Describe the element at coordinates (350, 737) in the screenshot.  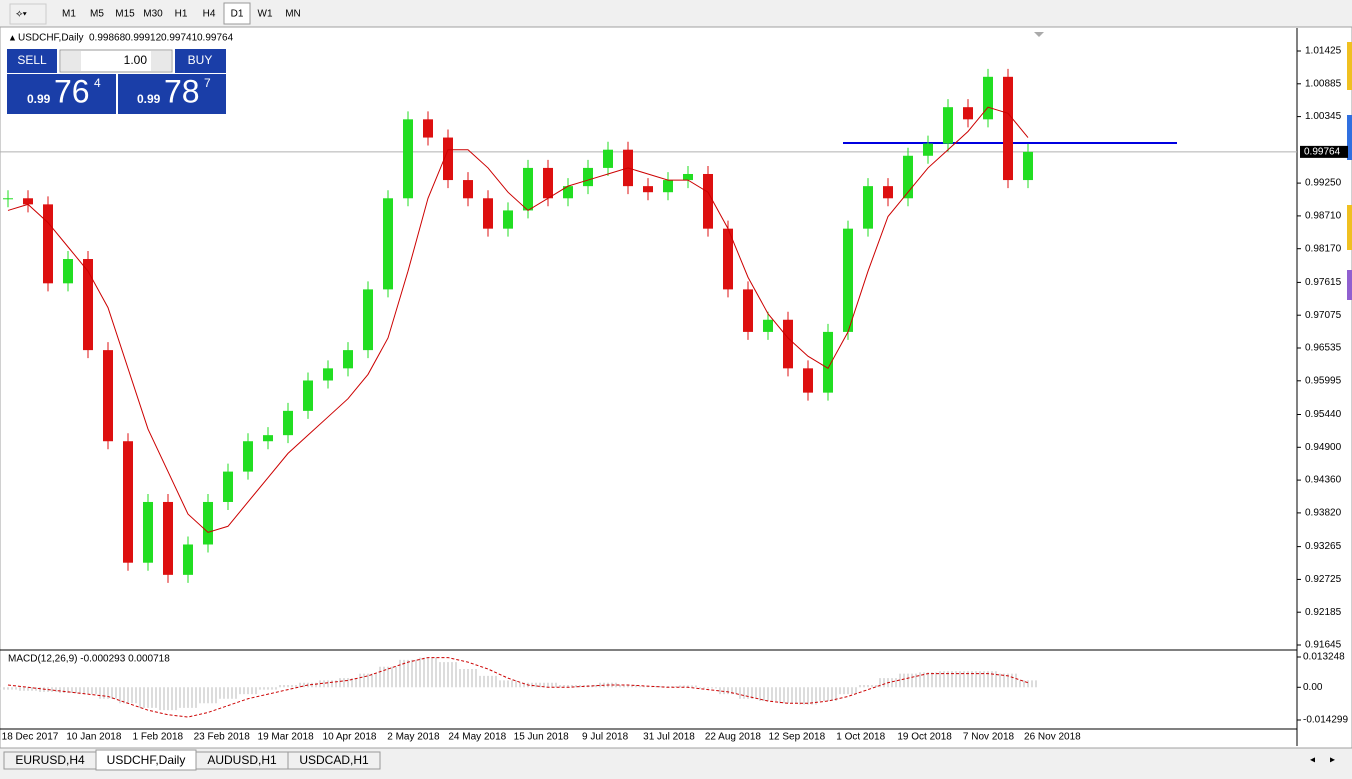
I see `x-tick-label: 10 Apr 2018` at that location.